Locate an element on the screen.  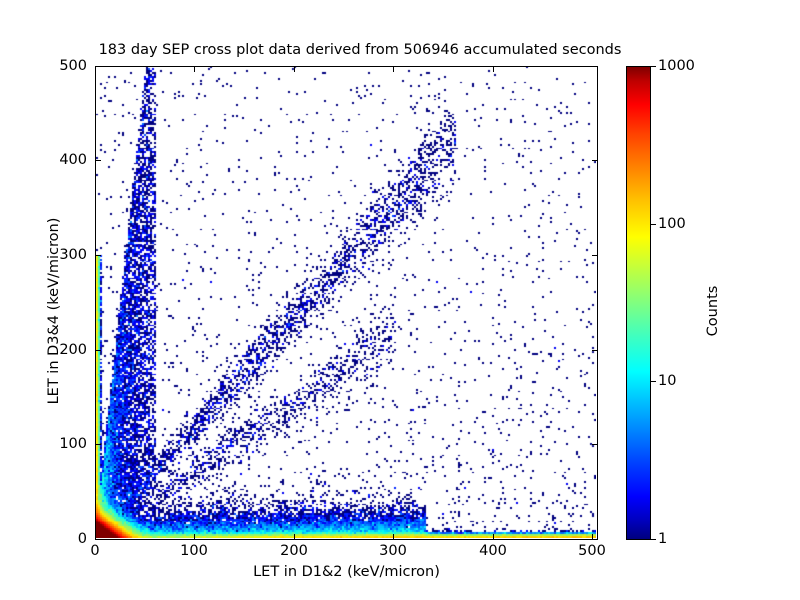
colorbar-label-10: 10 is located at coordinates (667, 381).